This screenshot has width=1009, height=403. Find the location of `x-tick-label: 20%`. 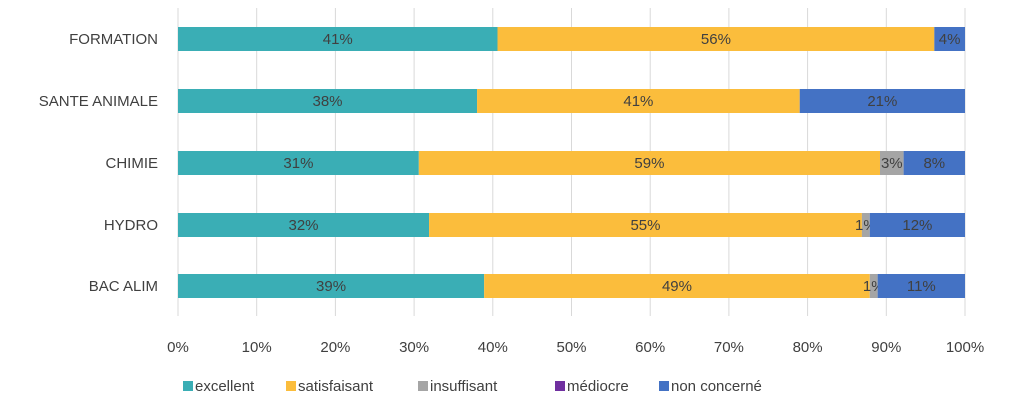

x-tick-label: 20% is located at coordinates (335, 347).